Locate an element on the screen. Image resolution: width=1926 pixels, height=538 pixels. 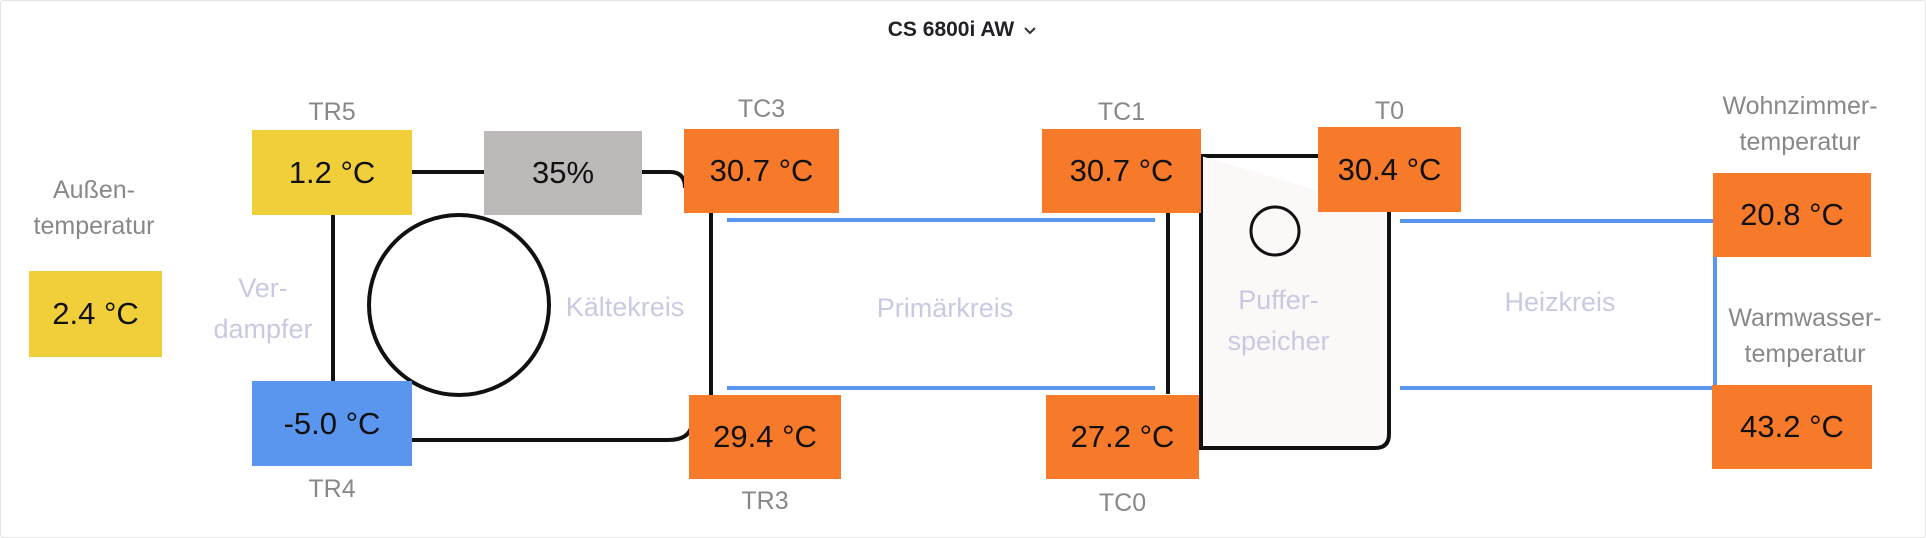
buffer-tank-label: Puffer- speicher is located at coordinates (1278, 320).